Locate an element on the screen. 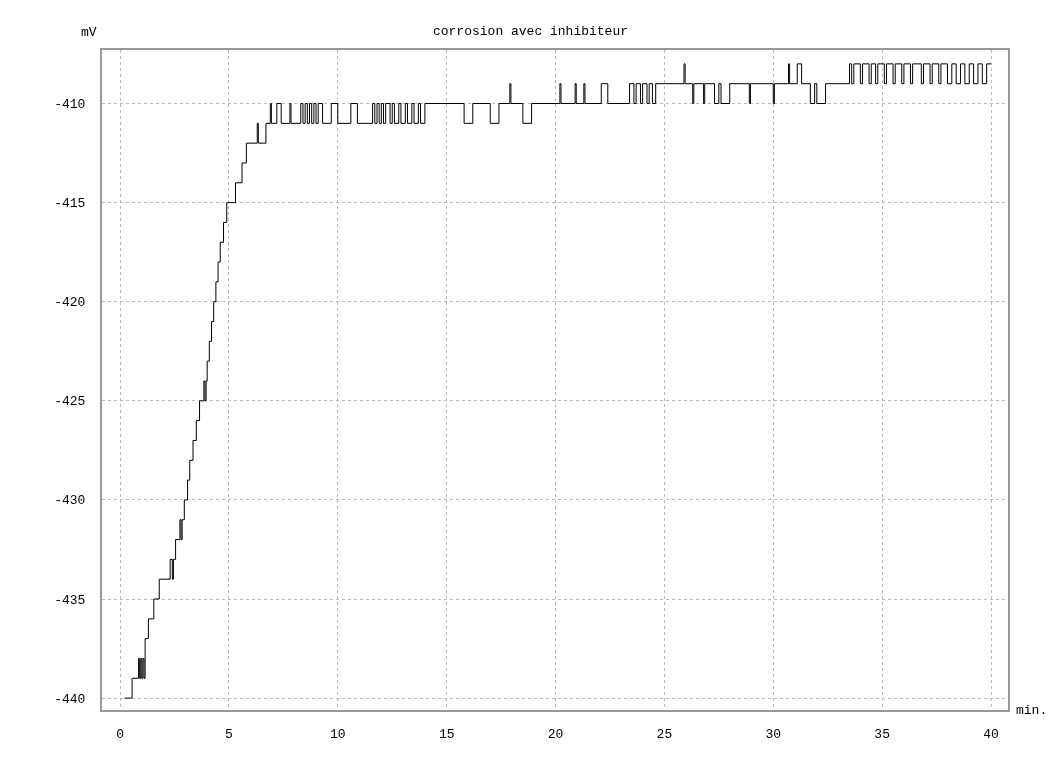 The height and width of the screenshot is (775, 1061). x-tick-label: 20 is located at coordinates (555, 734).